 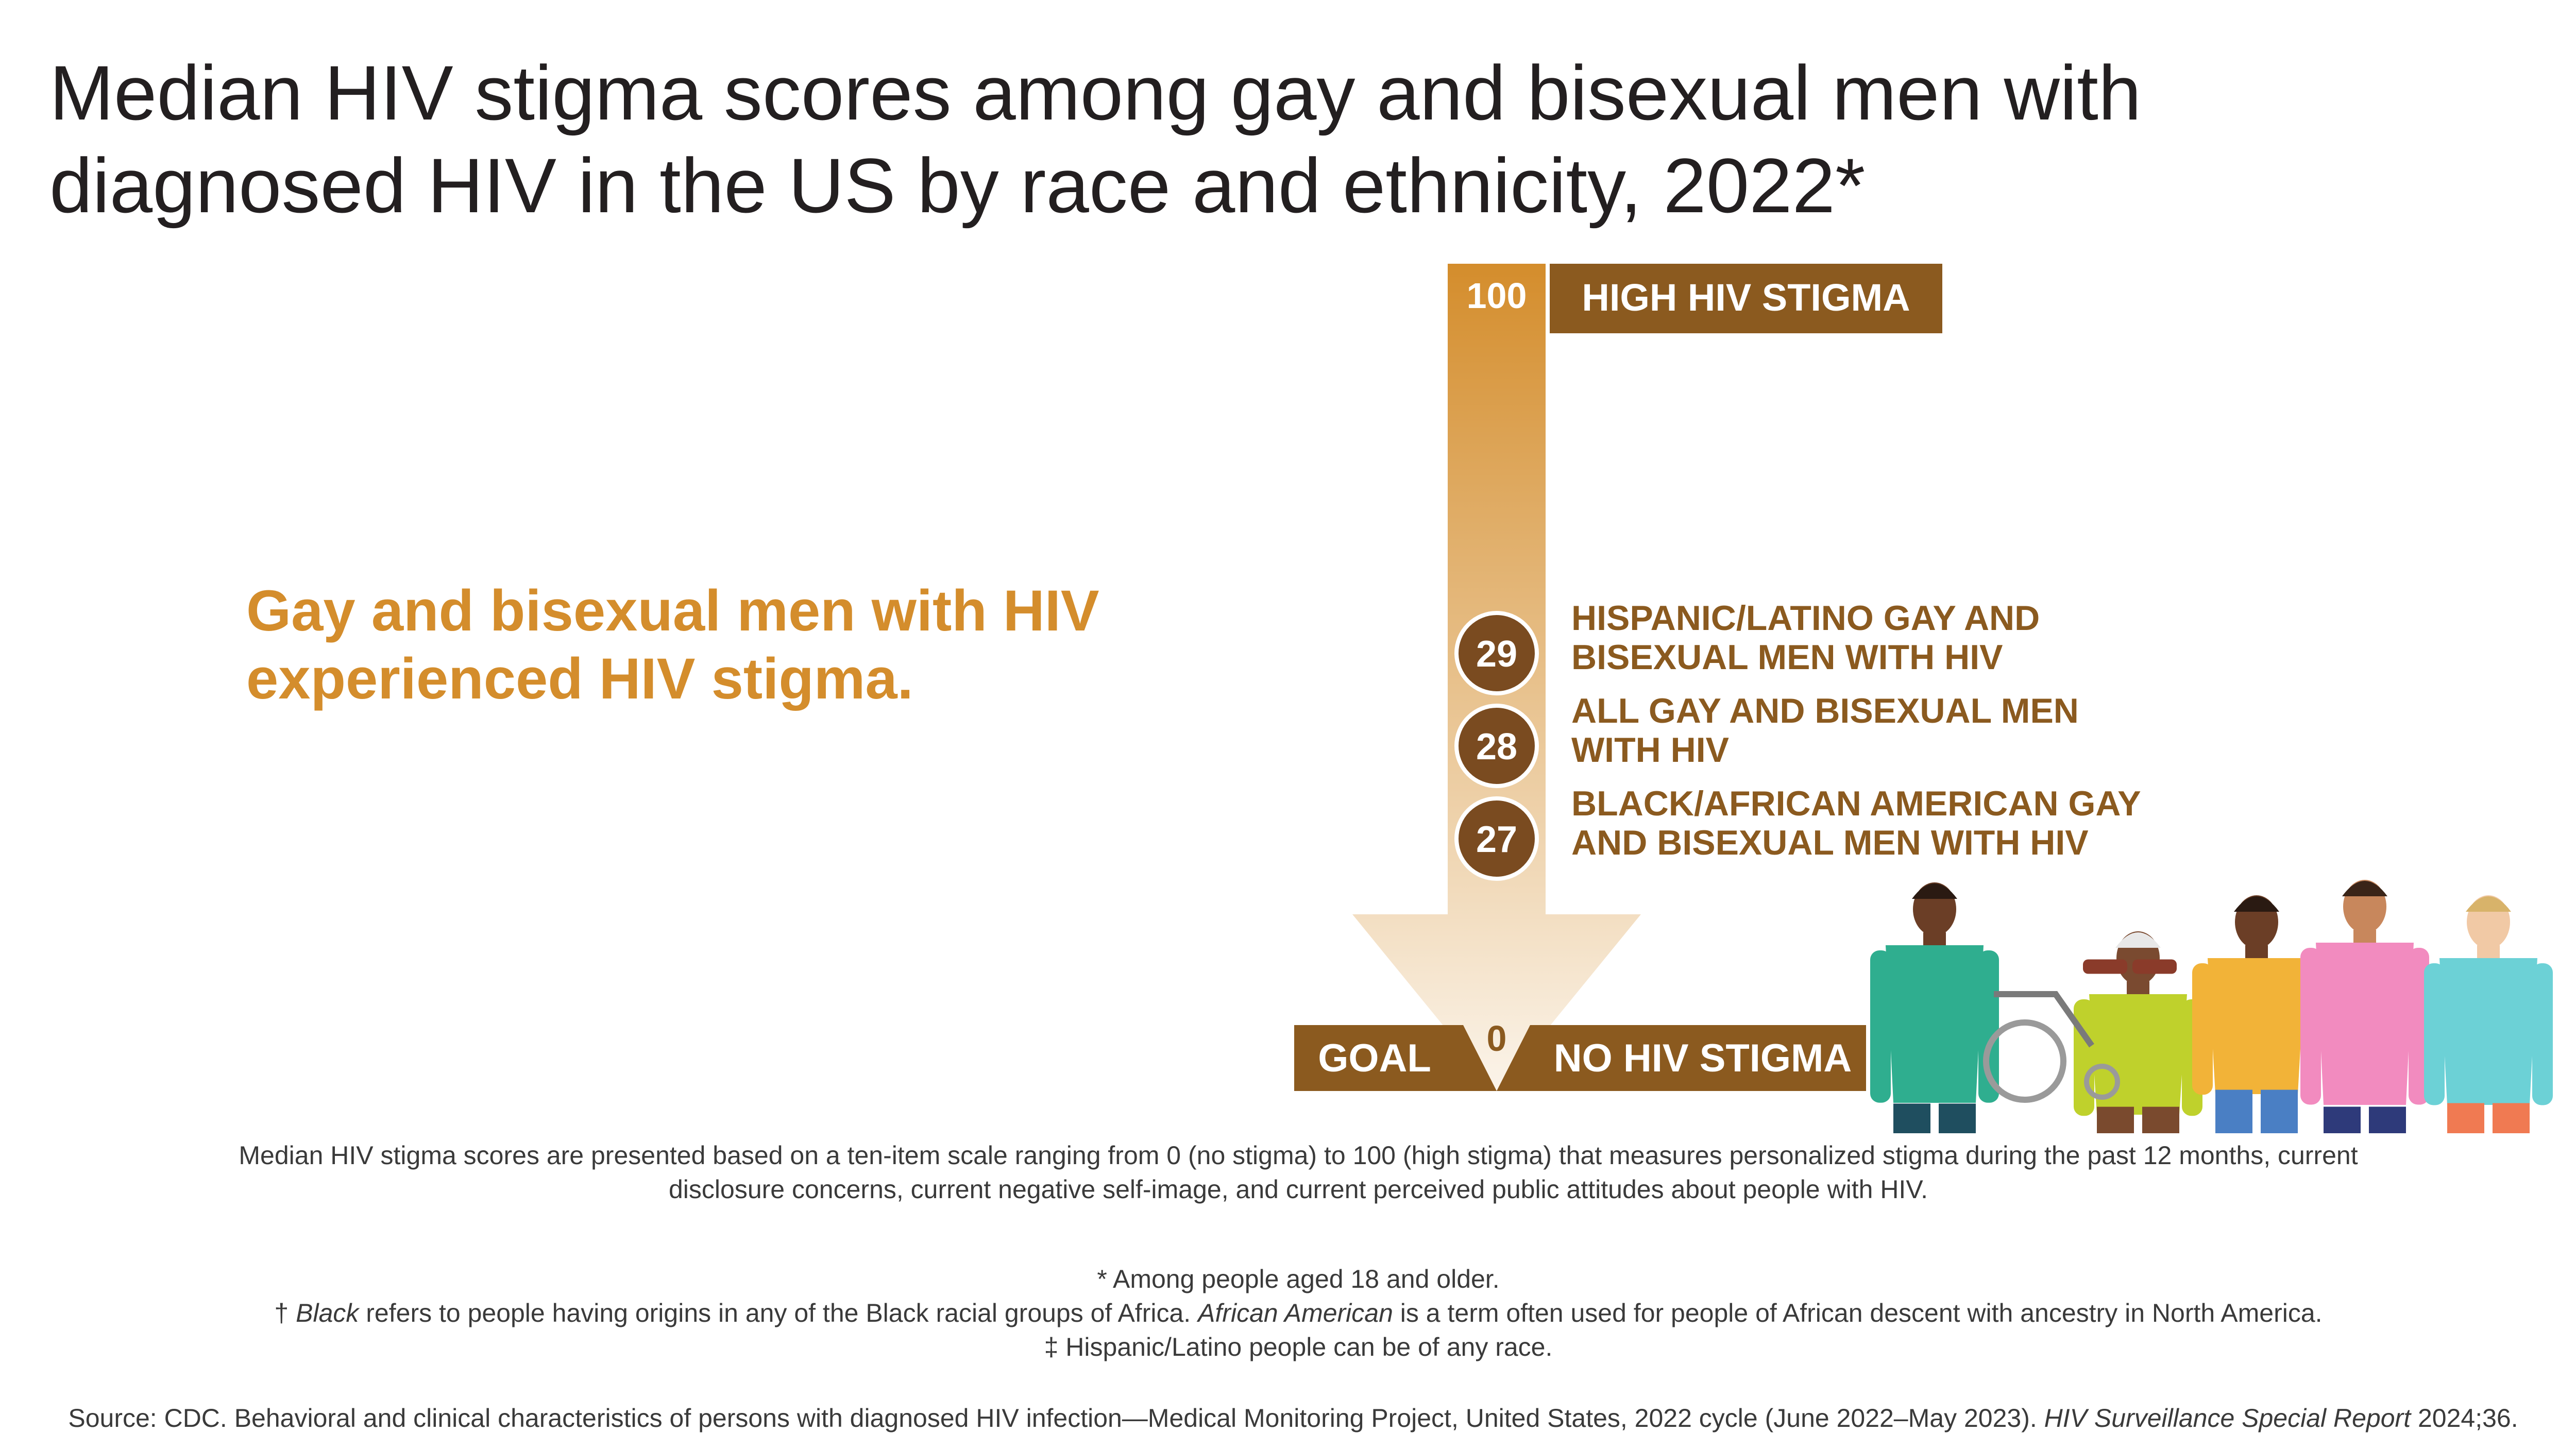 What do you see at coordinates (2542, 1034) in the screenshot?
I see `right-arm` at bounding box center [2542, 1034].